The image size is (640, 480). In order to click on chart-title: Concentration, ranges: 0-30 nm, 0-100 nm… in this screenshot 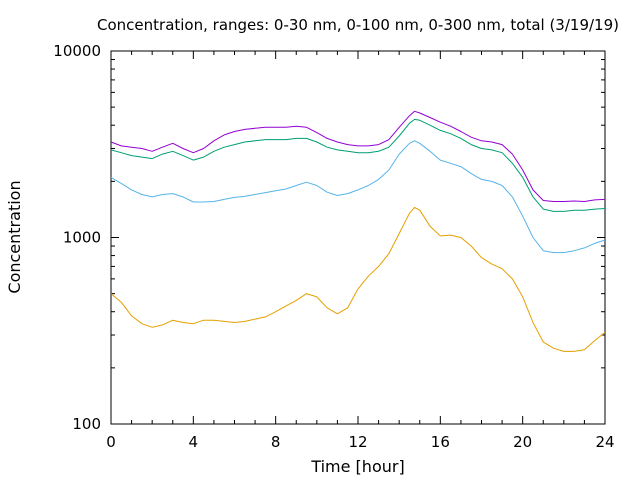, I will do `click(358, 25)`.